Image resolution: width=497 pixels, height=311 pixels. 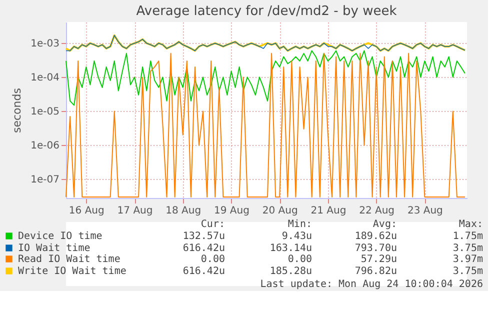 What do you see at coordinates (232, 211) in the screenshot?
I see `x-tick-label: 19 Aug` at bounding box center [232, 211].